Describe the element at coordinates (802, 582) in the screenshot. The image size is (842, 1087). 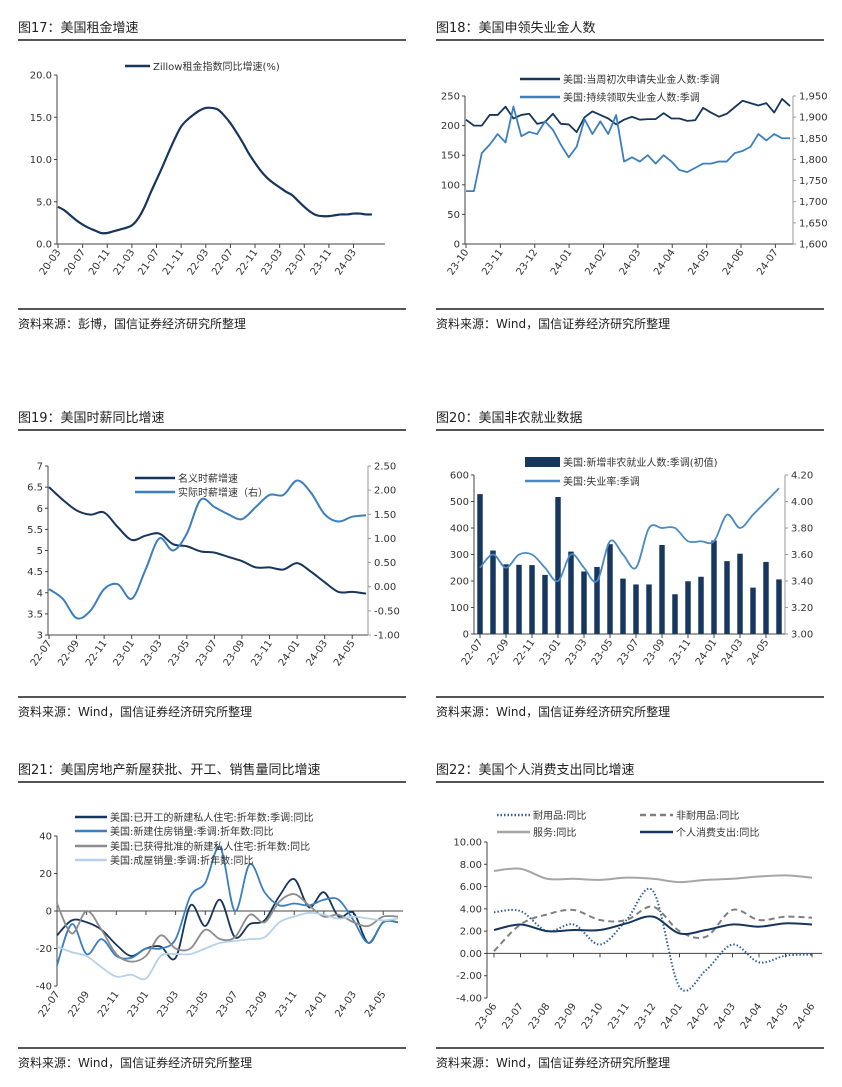
I see `y-right-tick-label: 3.40` at that location.